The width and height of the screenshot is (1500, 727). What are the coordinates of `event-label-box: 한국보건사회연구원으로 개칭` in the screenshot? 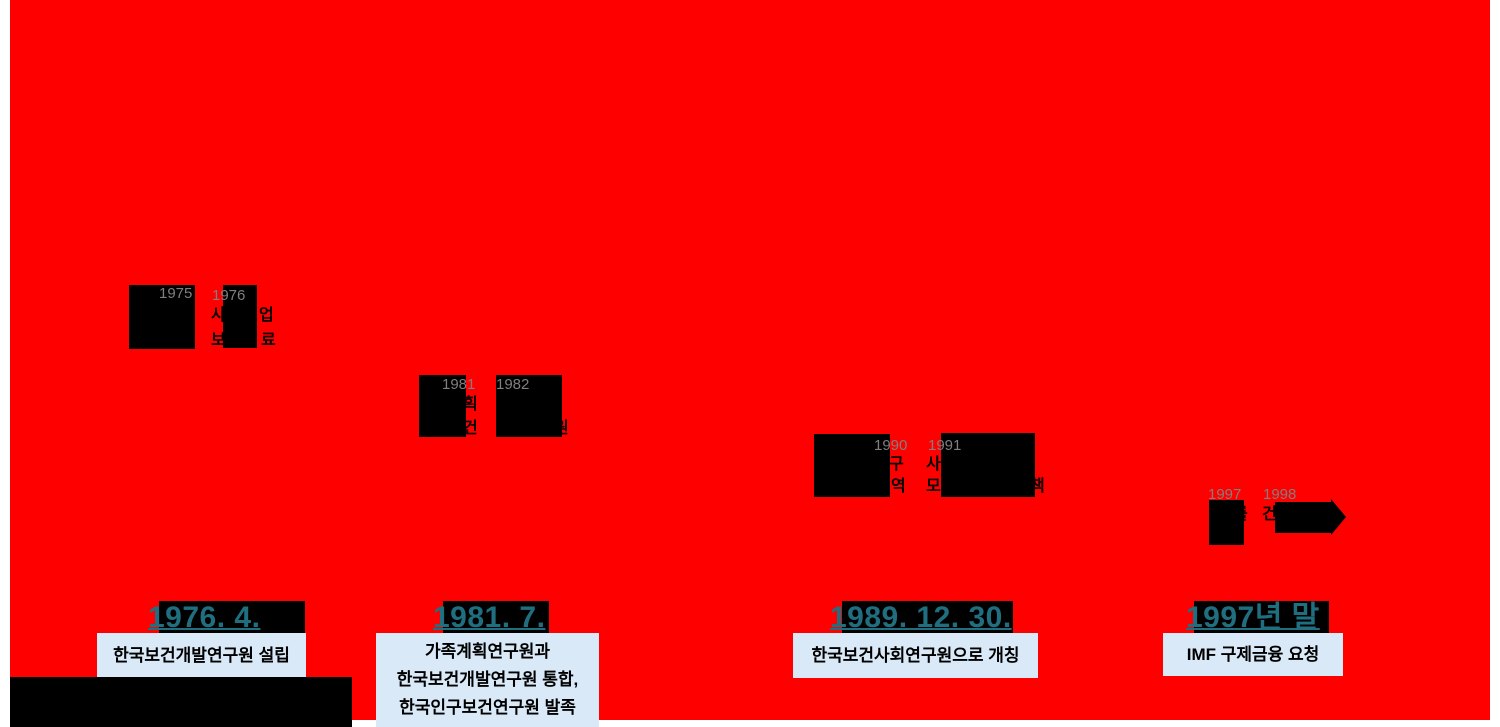 It's located at (915, 655).